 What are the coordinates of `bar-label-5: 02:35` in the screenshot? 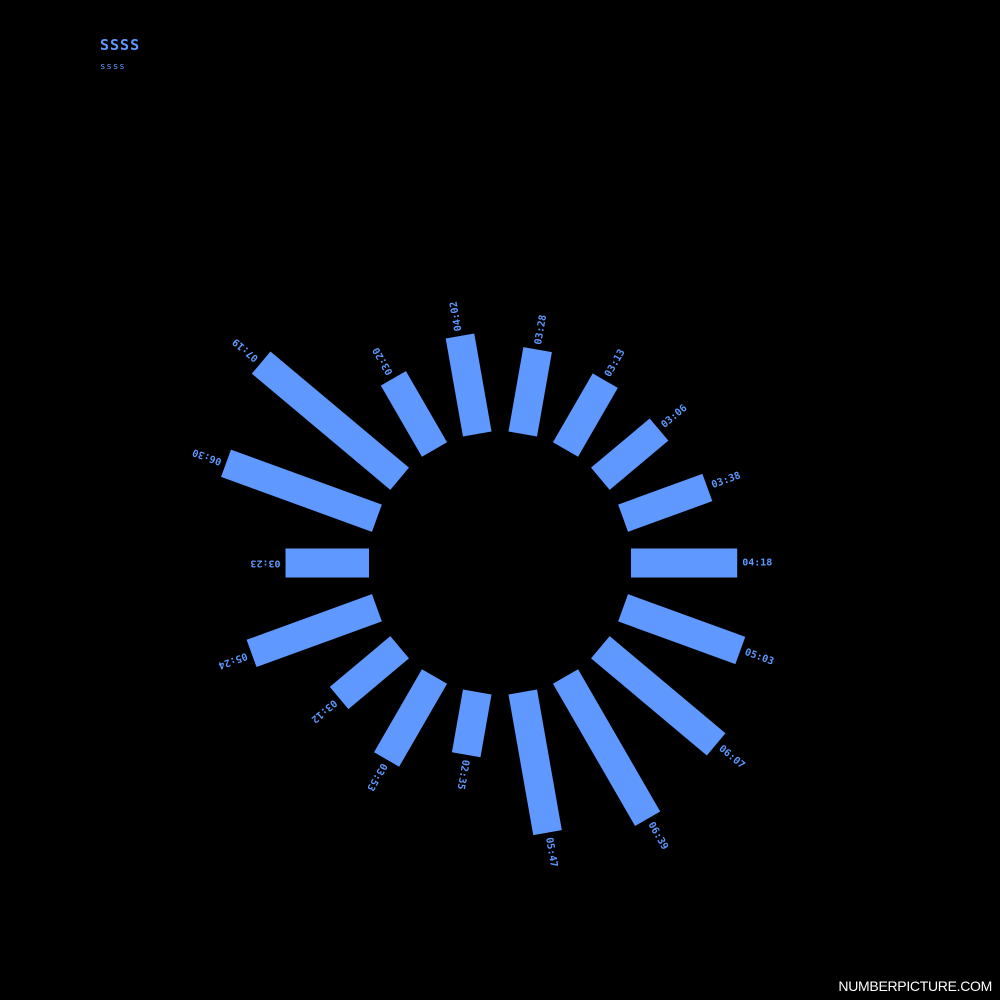 It's located at (463, 775).